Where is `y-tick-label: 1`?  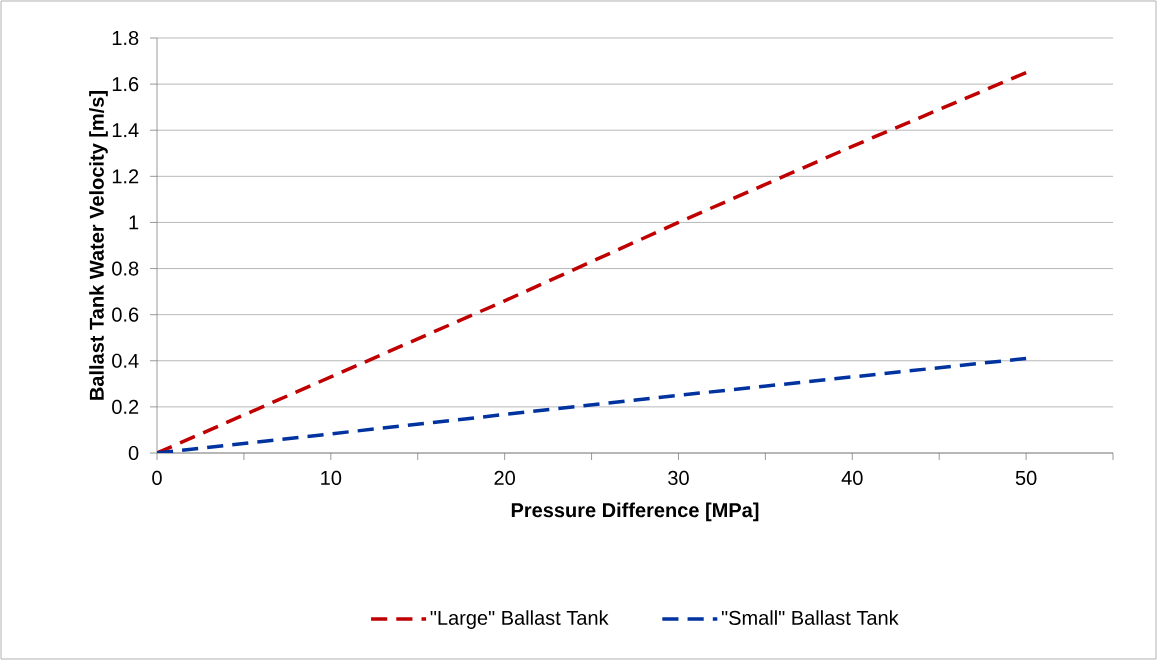 y-tick-label: 1 is located at coordinates (134, 222).